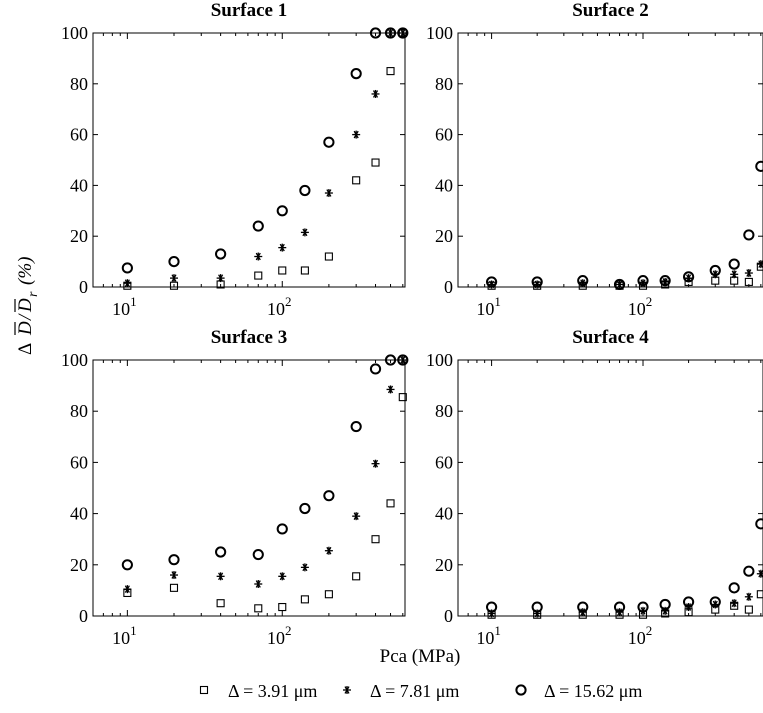 The image size is (763, 713). I want to click on panel-2-ytick-label: 20, so click(444, 236).